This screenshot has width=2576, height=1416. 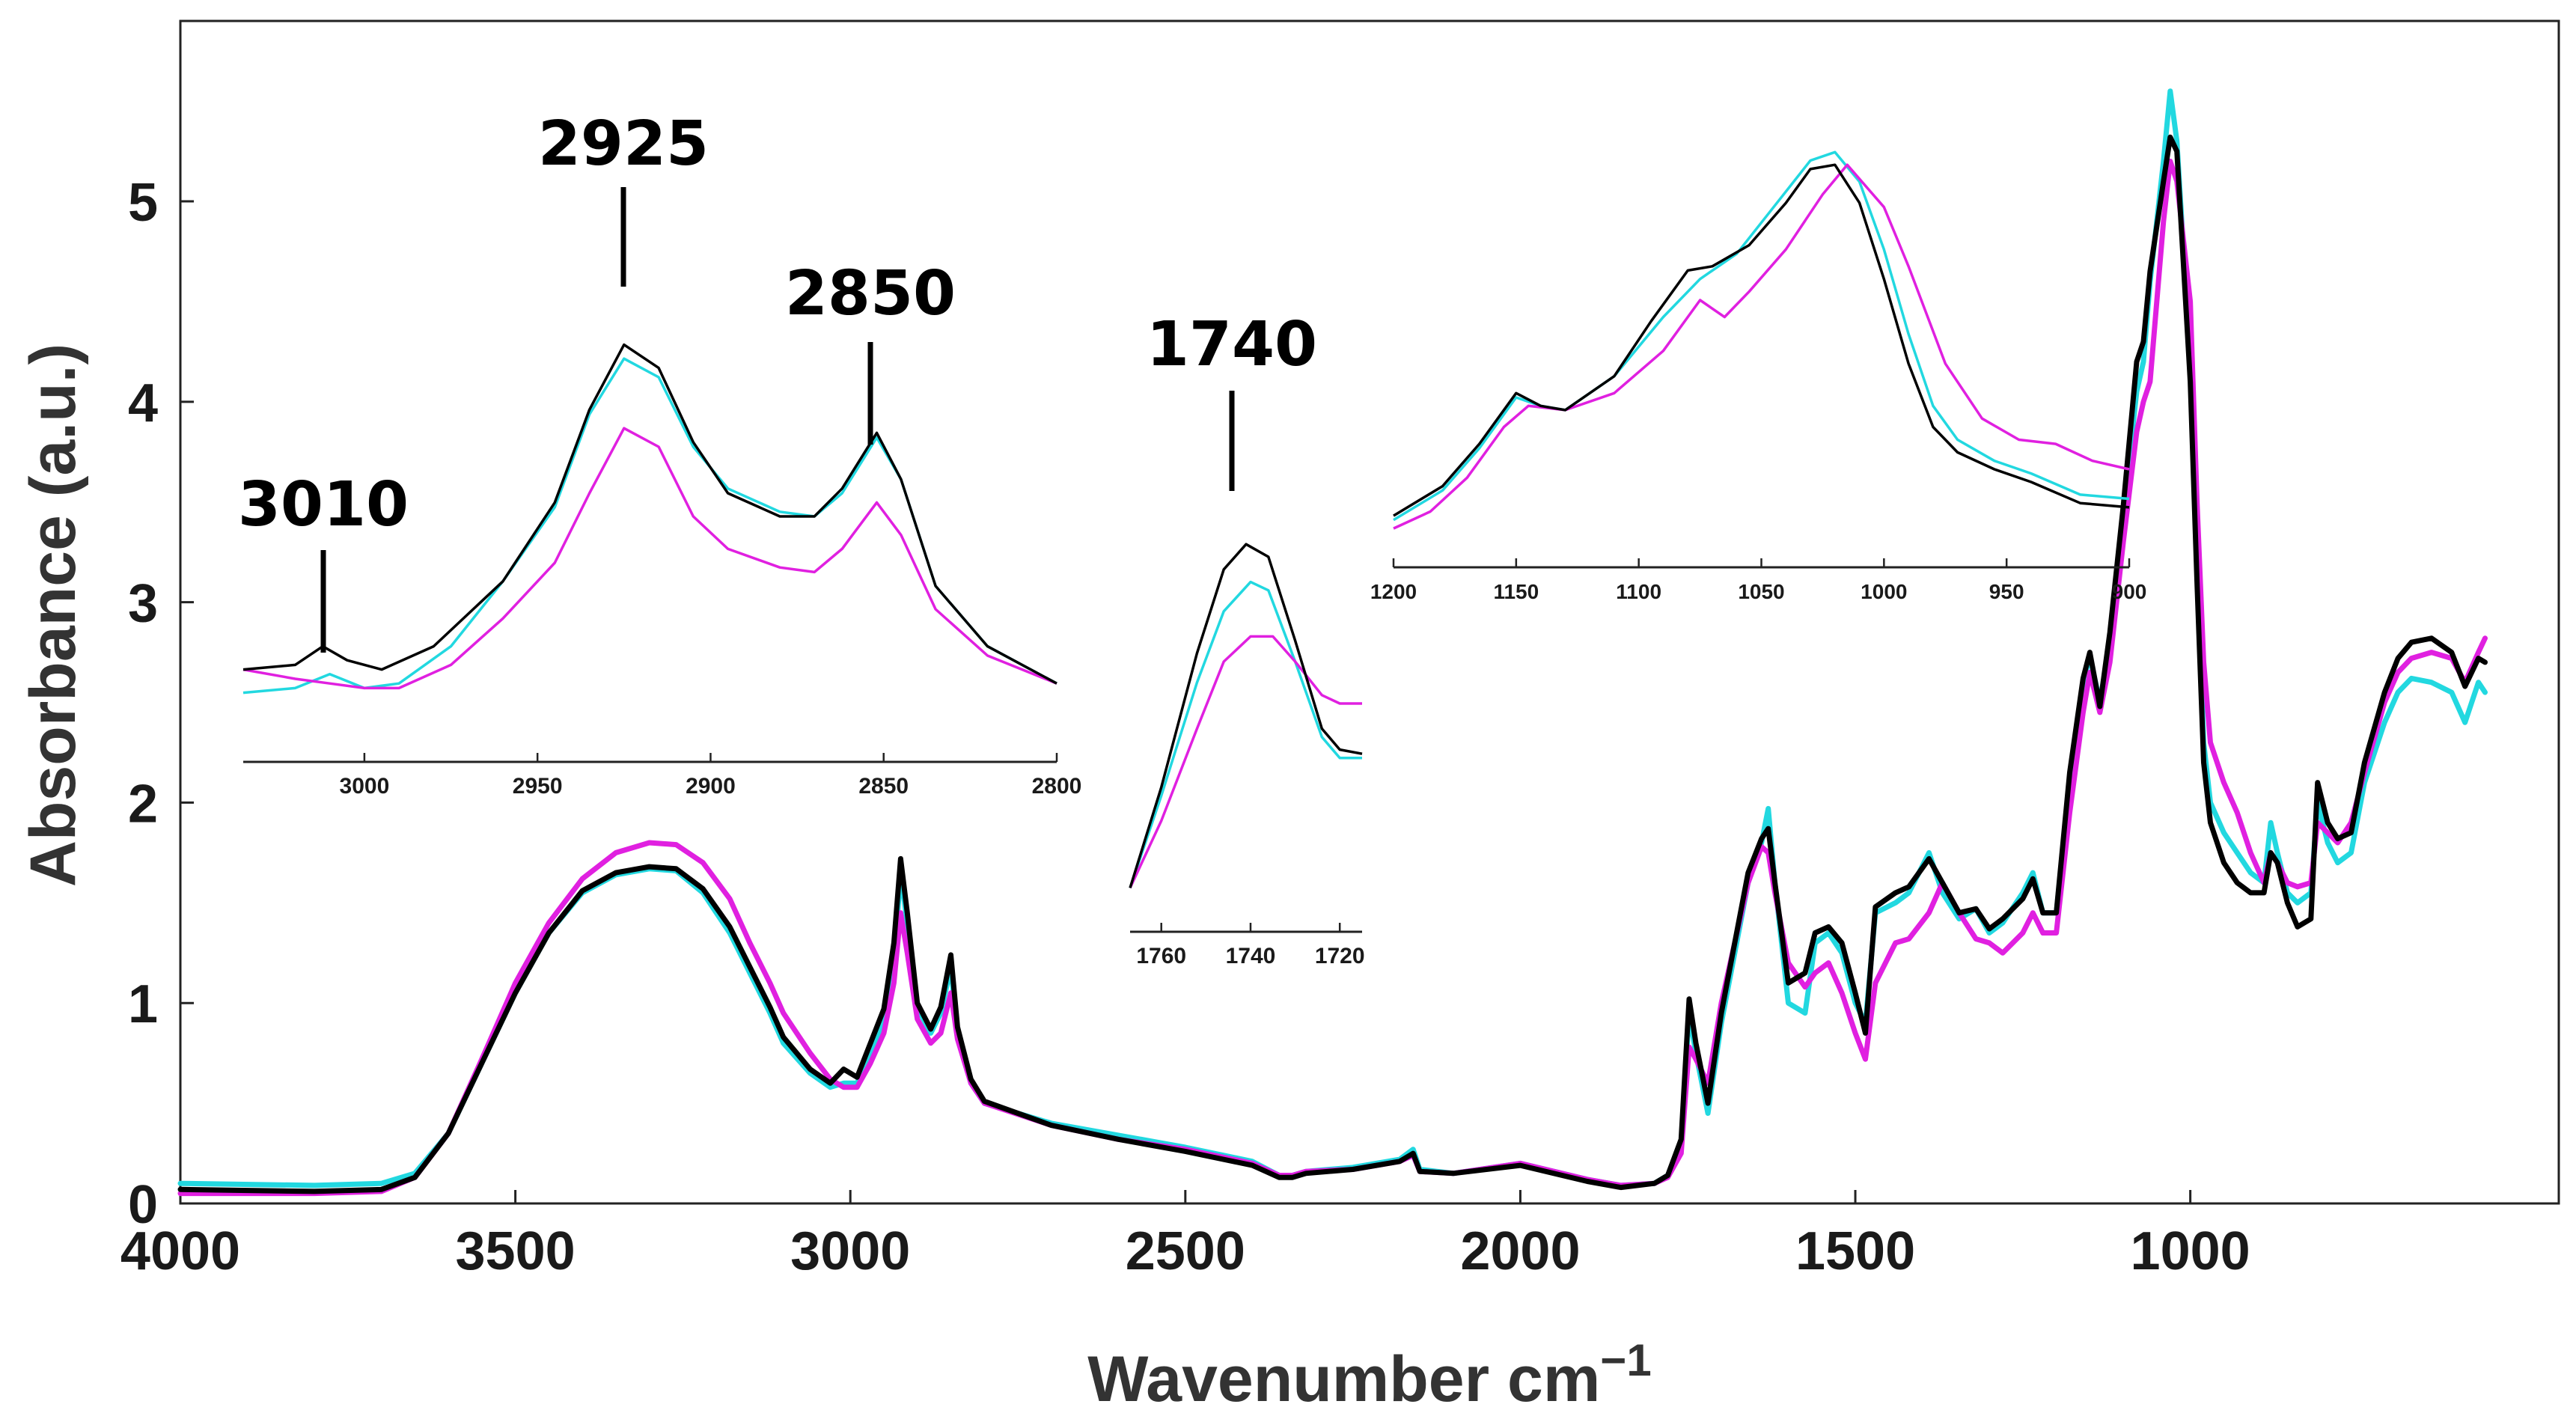 What do you see at coordinates (143, 1004) in the screenshot?
I see `y-tick-label: 1` at bounding box center [143, 1004].